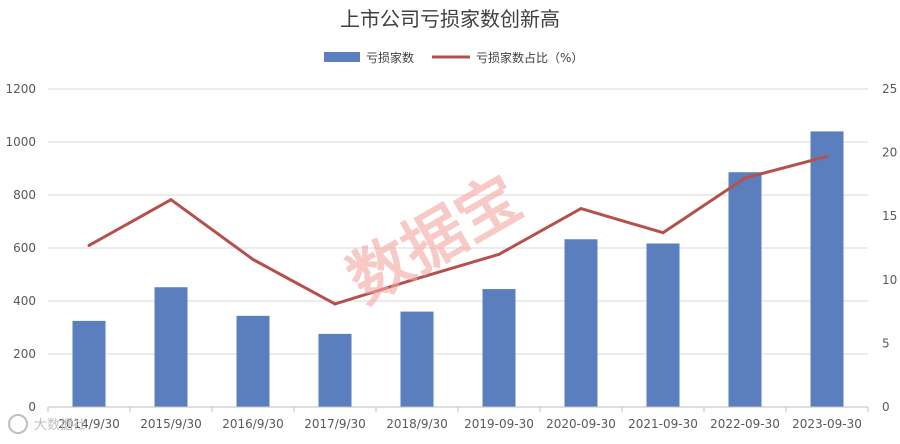  What do you see at coordinates (889, 216) in the screenshot?
I see `y-right-tick-label: 15` at bounding box center [889, 216].